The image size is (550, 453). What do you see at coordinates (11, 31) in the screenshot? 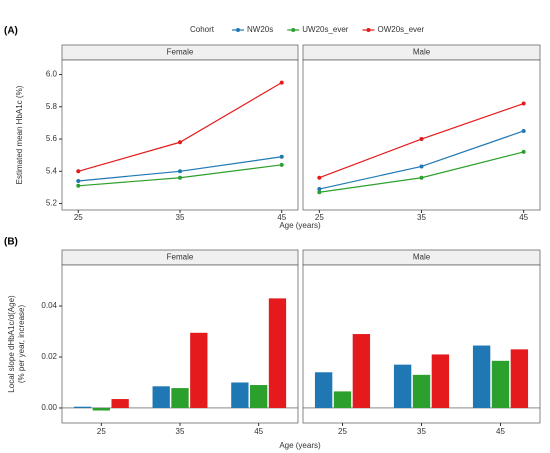
I see `panel-label: (A)` at bounding box center [11, 31].